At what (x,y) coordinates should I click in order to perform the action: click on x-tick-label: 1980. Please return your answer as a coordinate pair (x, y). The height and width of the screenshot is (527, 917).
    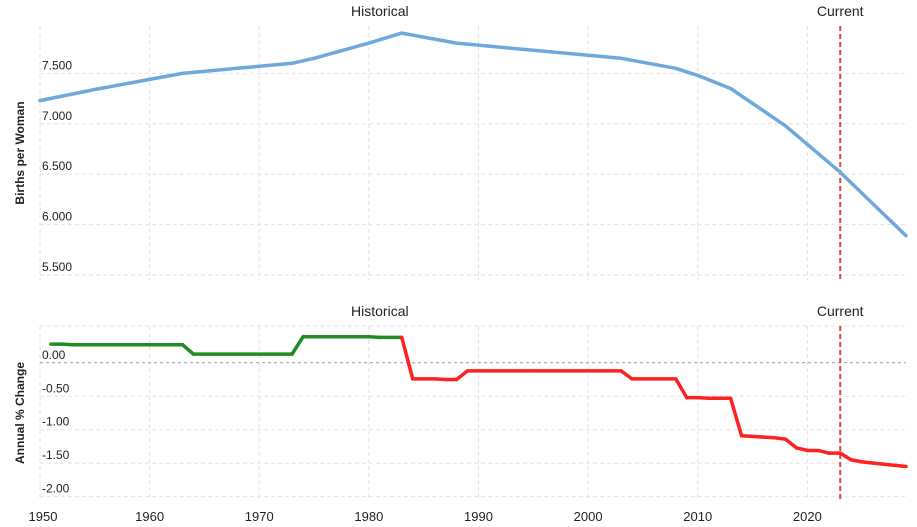
    Looking at the image, I should click on (368, 516).